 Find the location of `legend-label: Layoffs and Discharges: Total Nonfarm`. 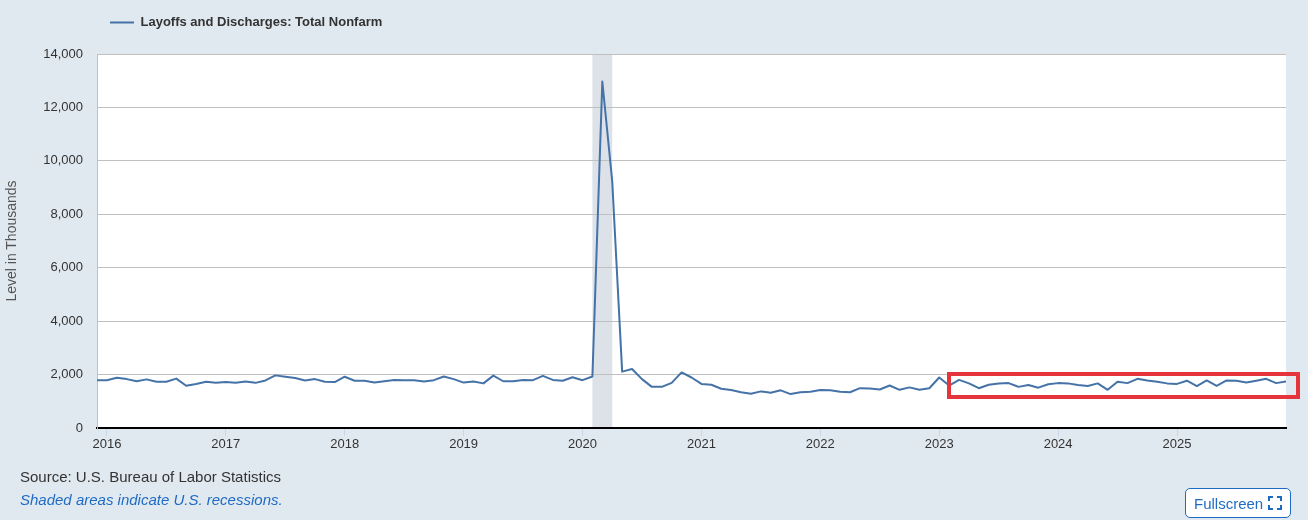

legend-label: Layoffs and Discharges: Total Nonfarm is located at coordinates (261, 22).